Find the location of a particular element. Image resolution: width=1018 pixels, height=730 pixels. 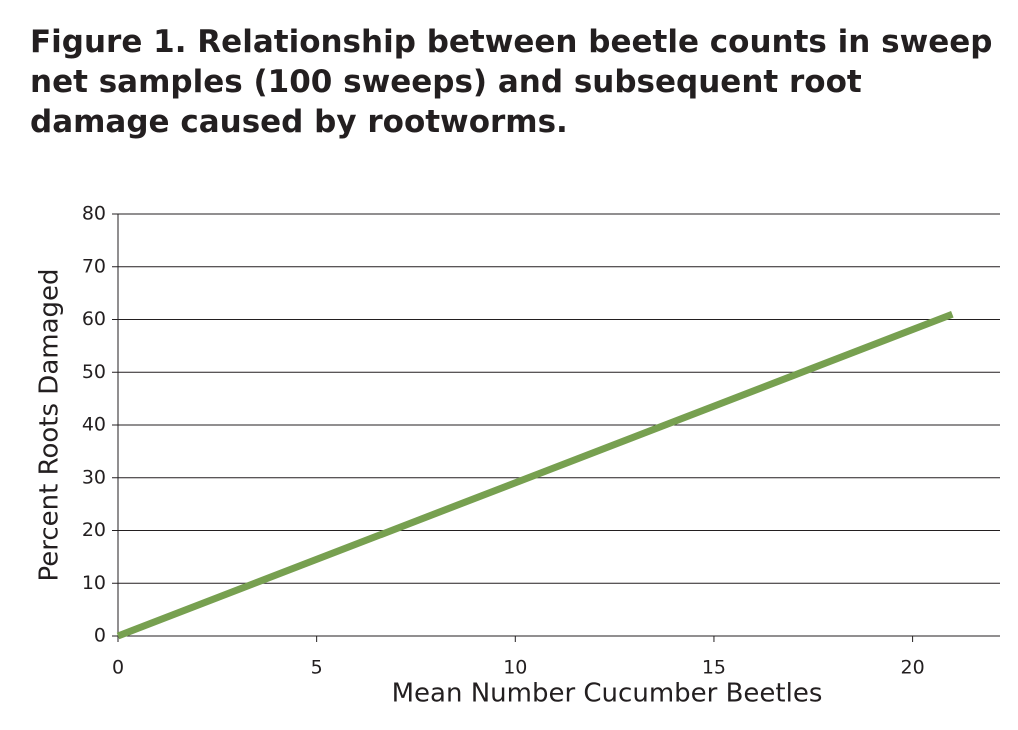

y-tick-label: 10 is located at coordinates (94, 583).